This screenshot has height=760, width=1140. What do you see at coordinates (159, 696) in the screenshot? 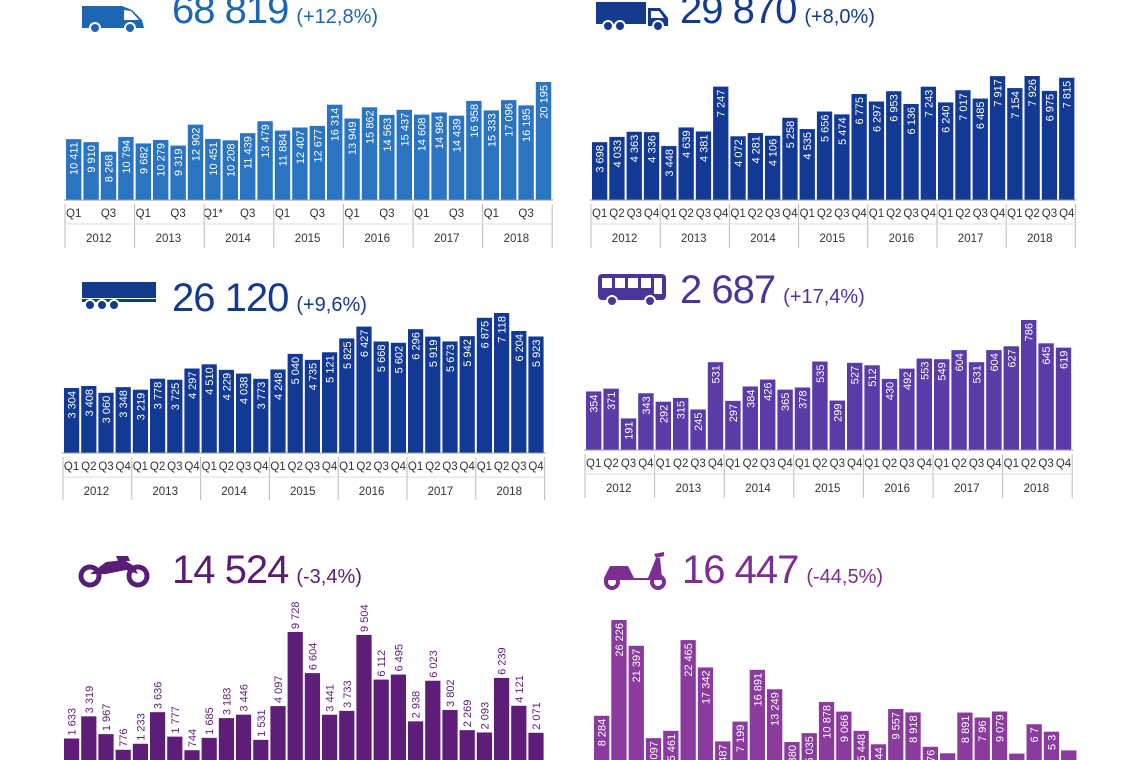
I see `bar-value-label: 3 636` at bounding box center [159, 696].